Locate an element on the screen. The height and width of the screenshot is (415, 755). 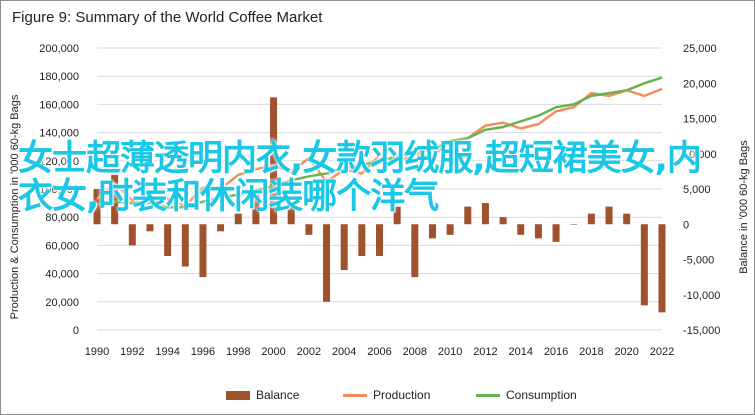
legend-item-balance: Balance is located at coordinates (262, 395).